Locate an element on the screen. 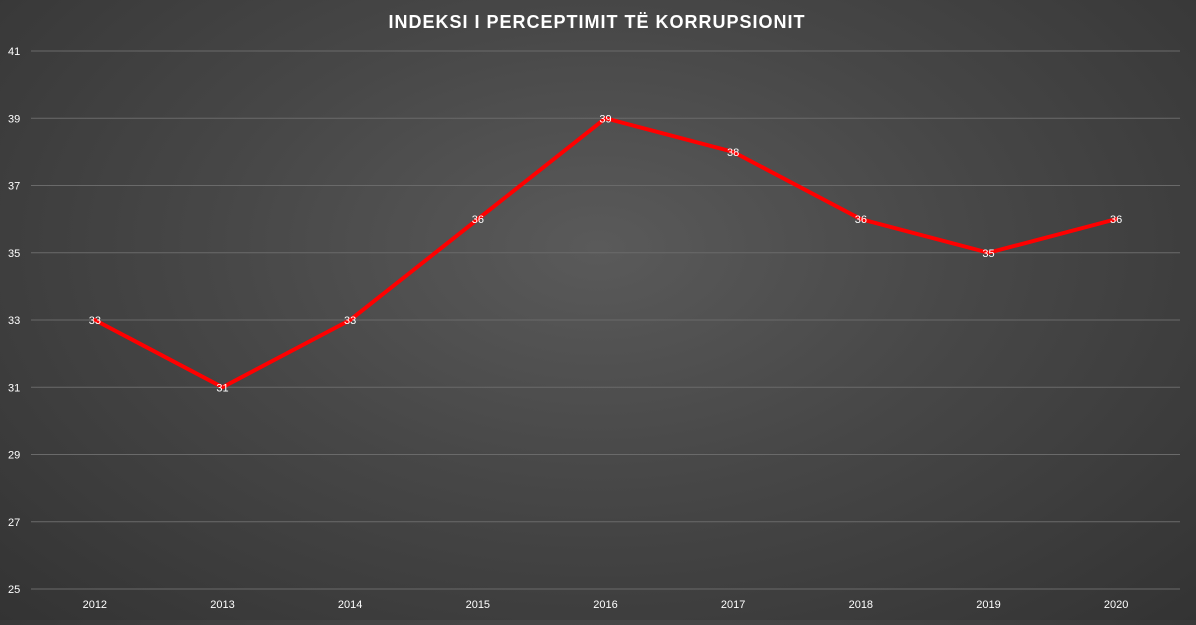  chart-title: INDEKSI I PERCEPTIMIT TË KORRUPSIONIT is located at coordinates (596, 22).